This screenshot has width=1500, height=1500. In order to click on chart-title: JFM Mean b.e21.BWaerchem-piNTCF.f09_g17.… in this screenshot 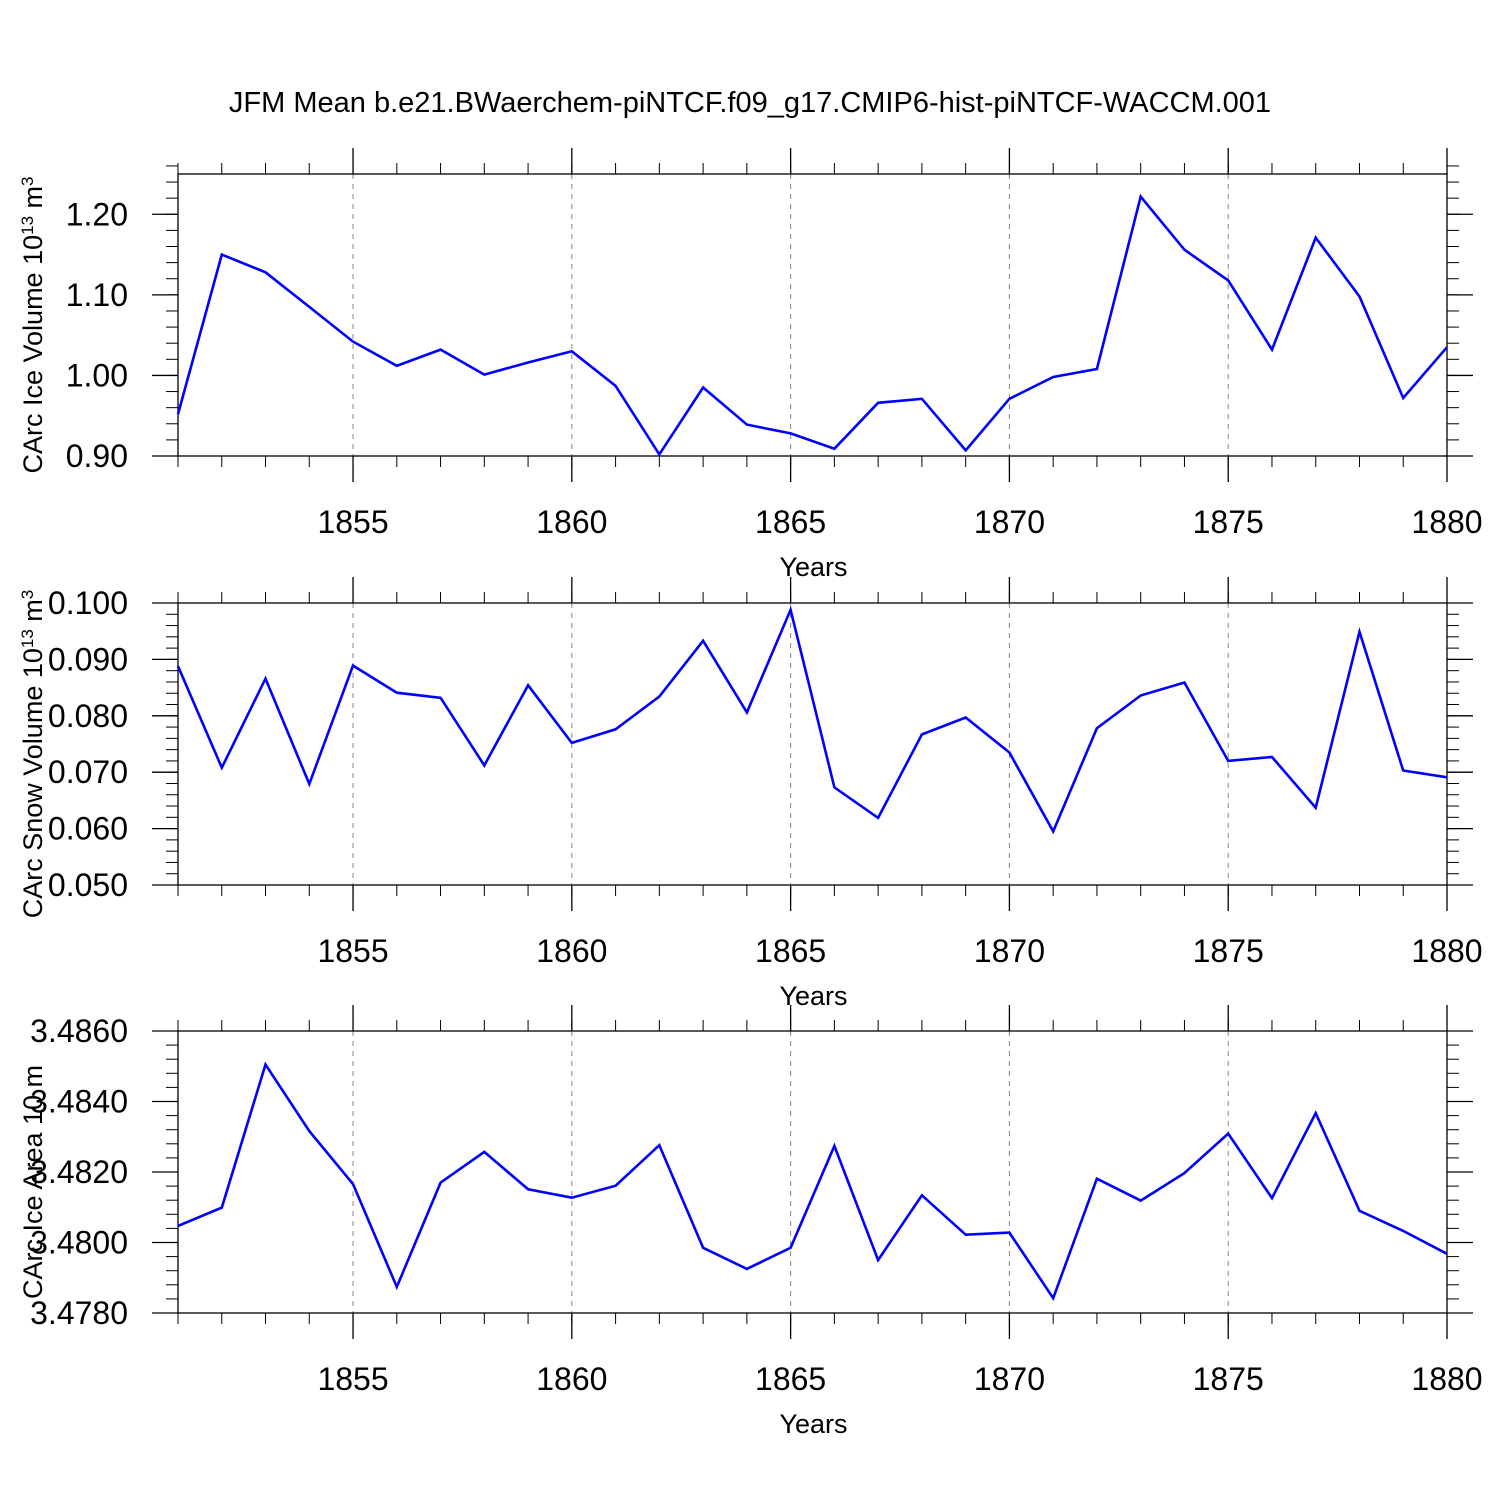, I will do `click(750, 103)`.